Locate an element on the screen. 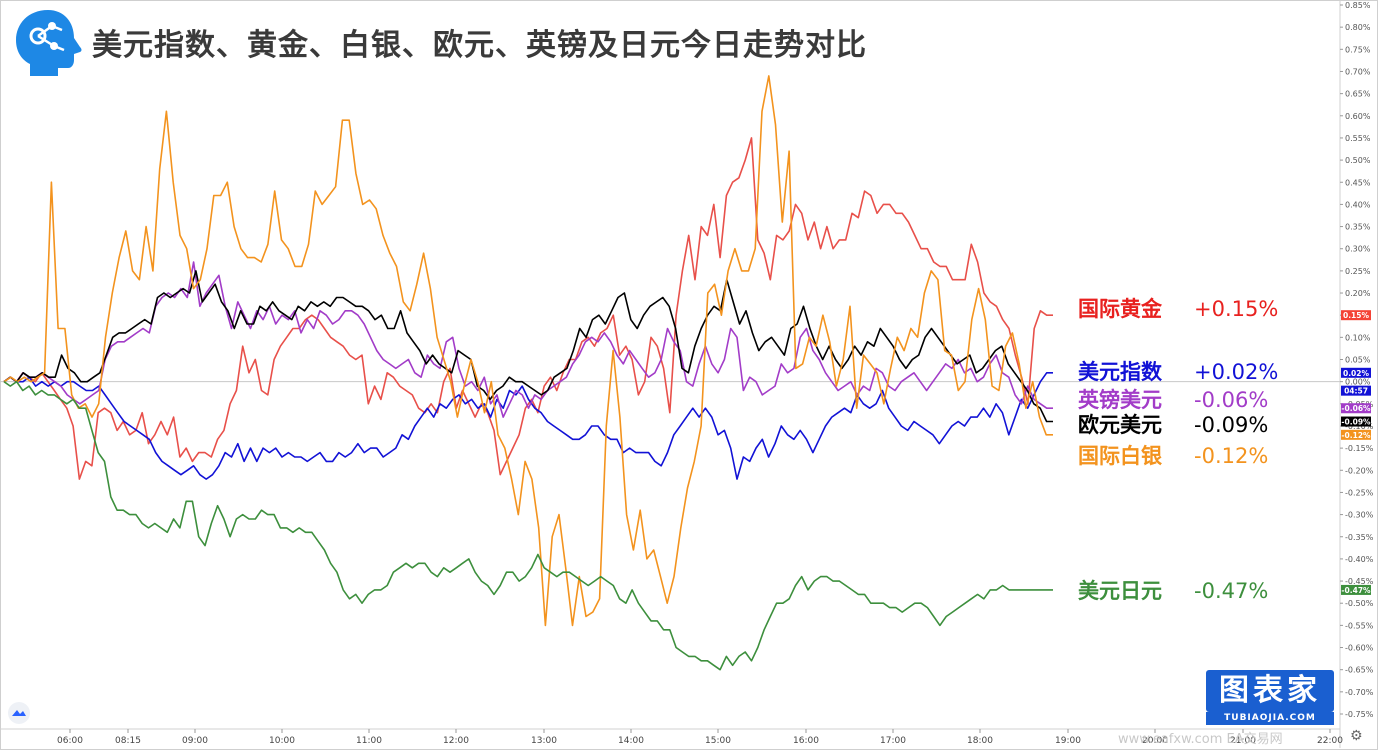  watermark: www.eafxw.com EA交易网 is located at coordinates (1200, 739).